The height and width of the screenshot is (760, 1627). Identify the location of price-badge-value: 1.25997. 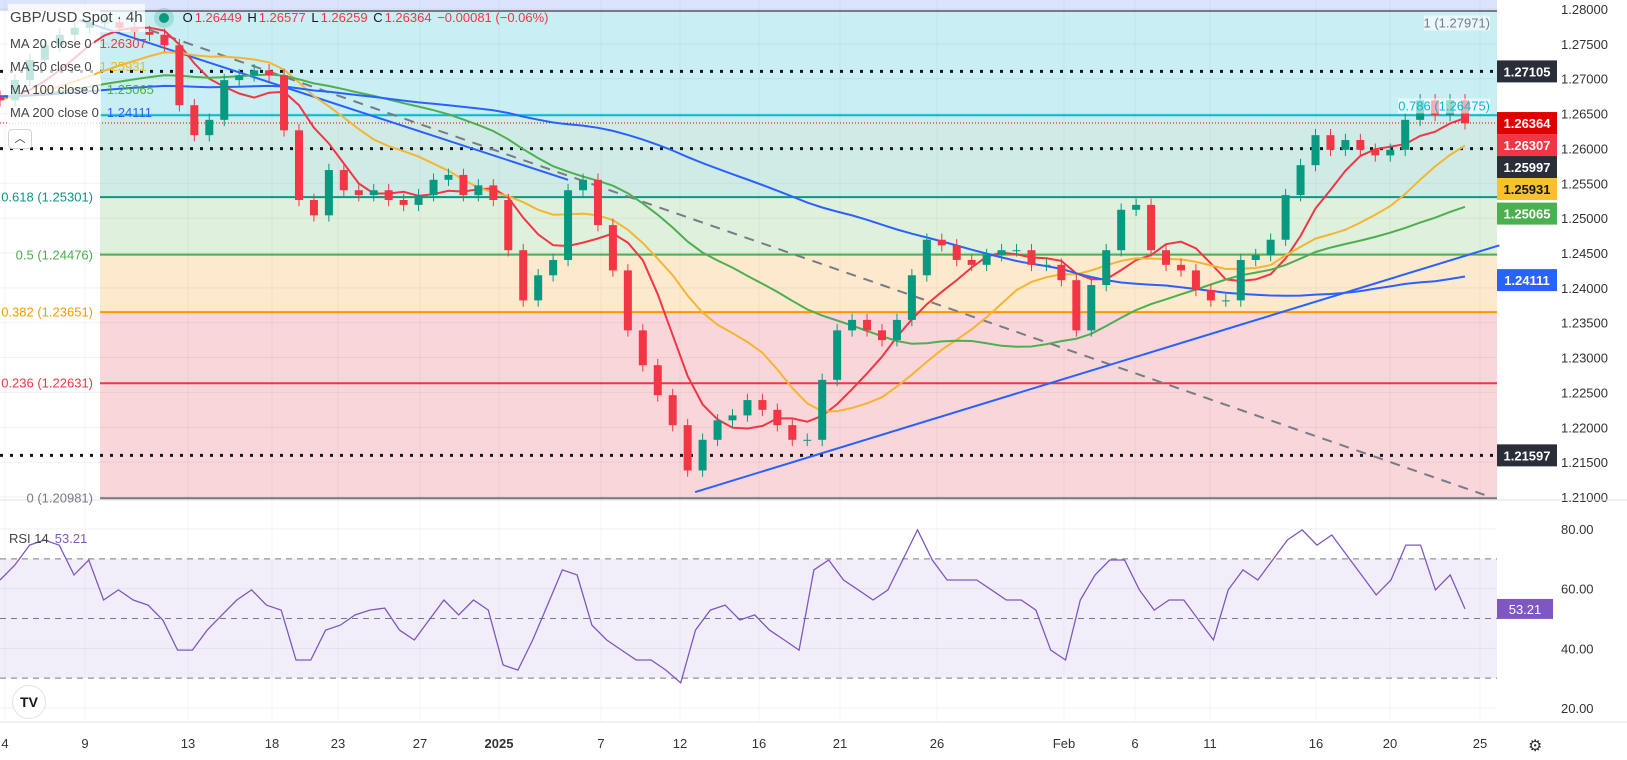
(1527, 167).